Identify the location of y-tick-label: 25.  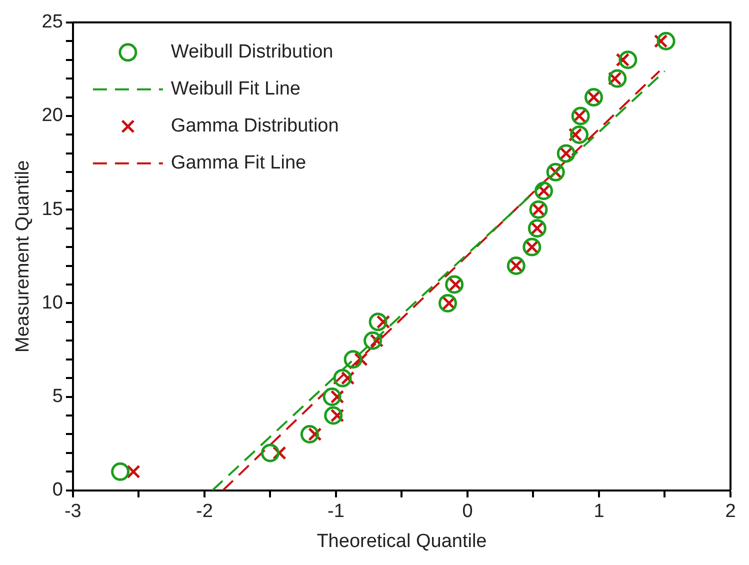
(52, 22).